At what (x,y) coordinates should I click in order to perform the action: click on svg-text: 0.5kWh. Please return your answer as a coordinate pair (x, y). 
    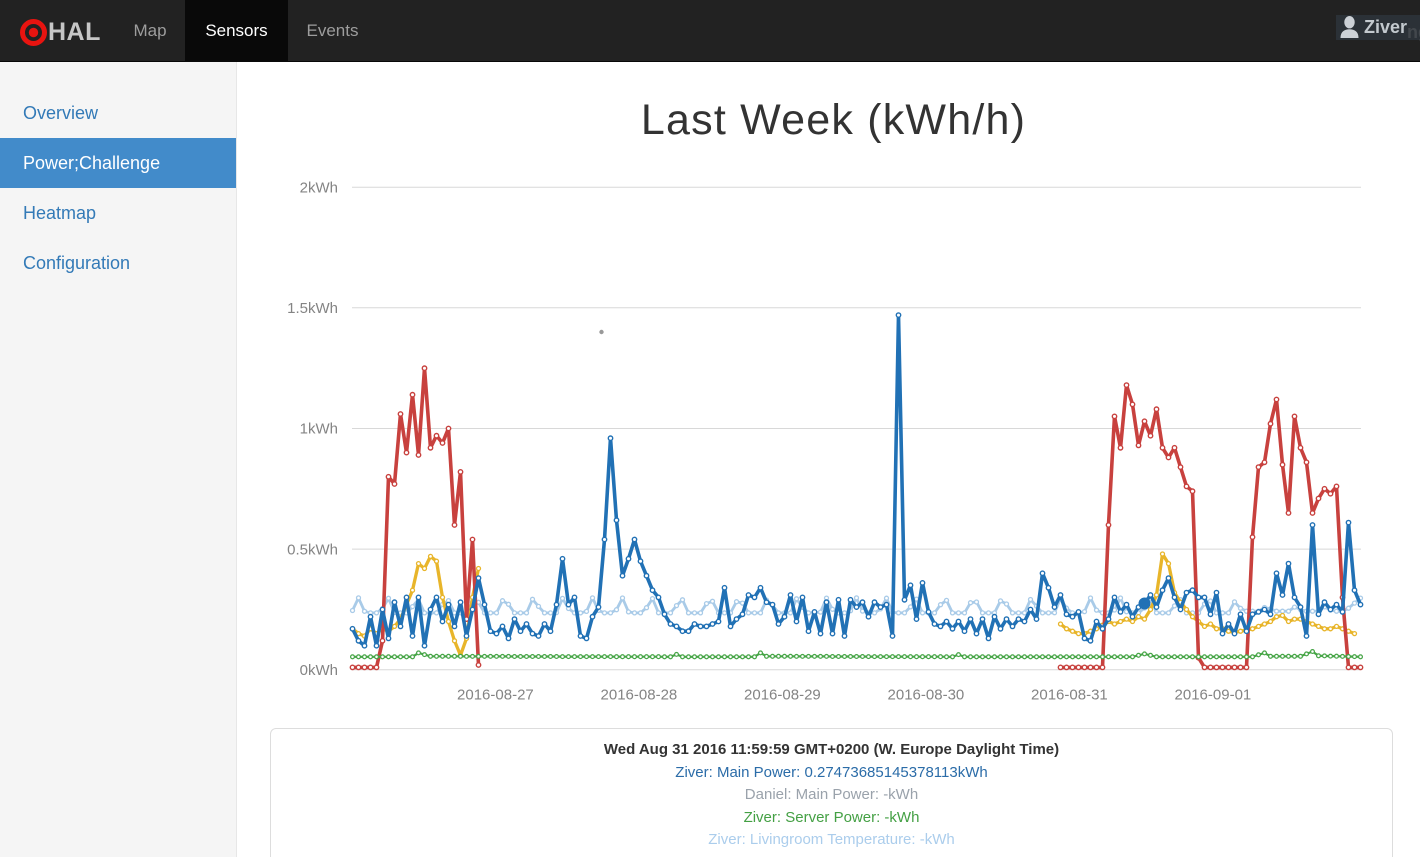
    Looking at the image, I should click on (312, 549).